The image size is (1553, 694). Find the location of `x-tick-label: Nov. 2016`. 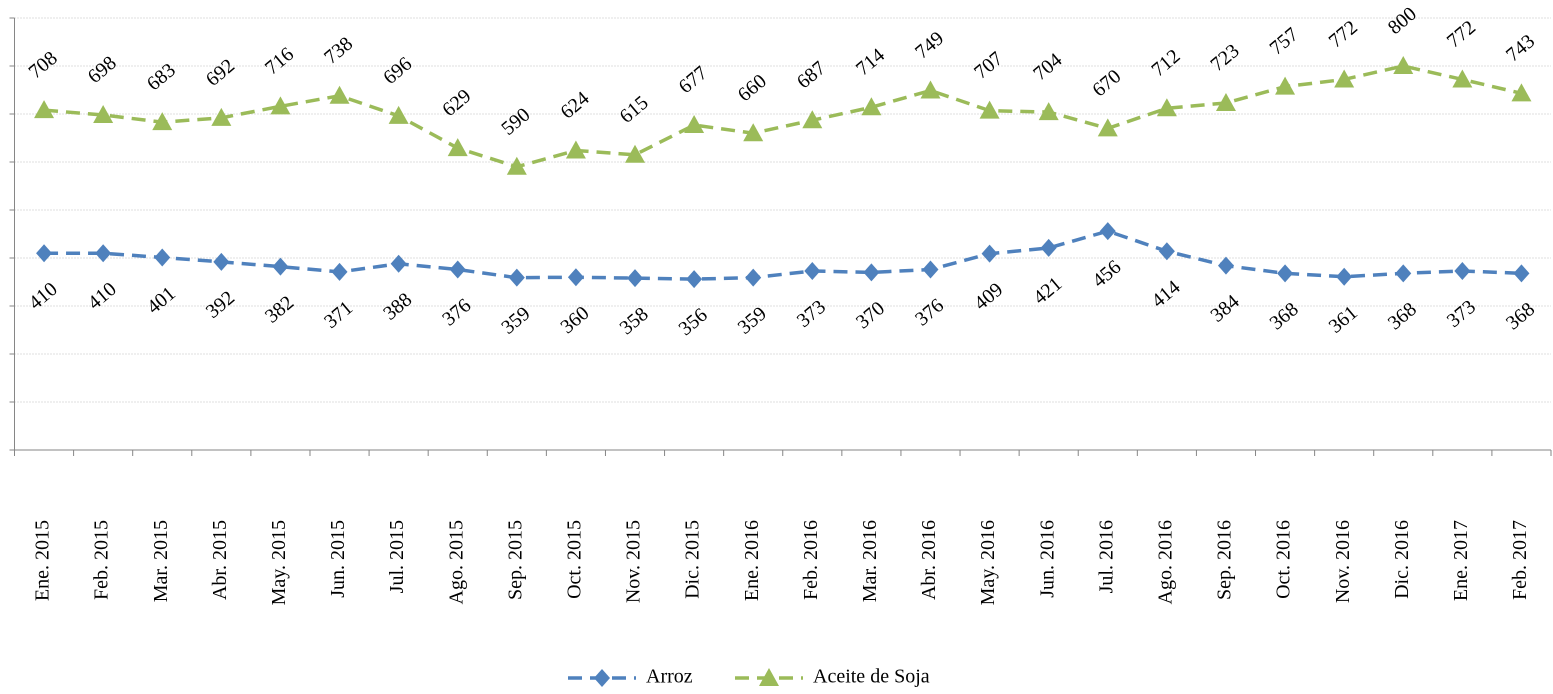

x-tick-label: Nov. 2016 is located at coordinates (1343, 561).